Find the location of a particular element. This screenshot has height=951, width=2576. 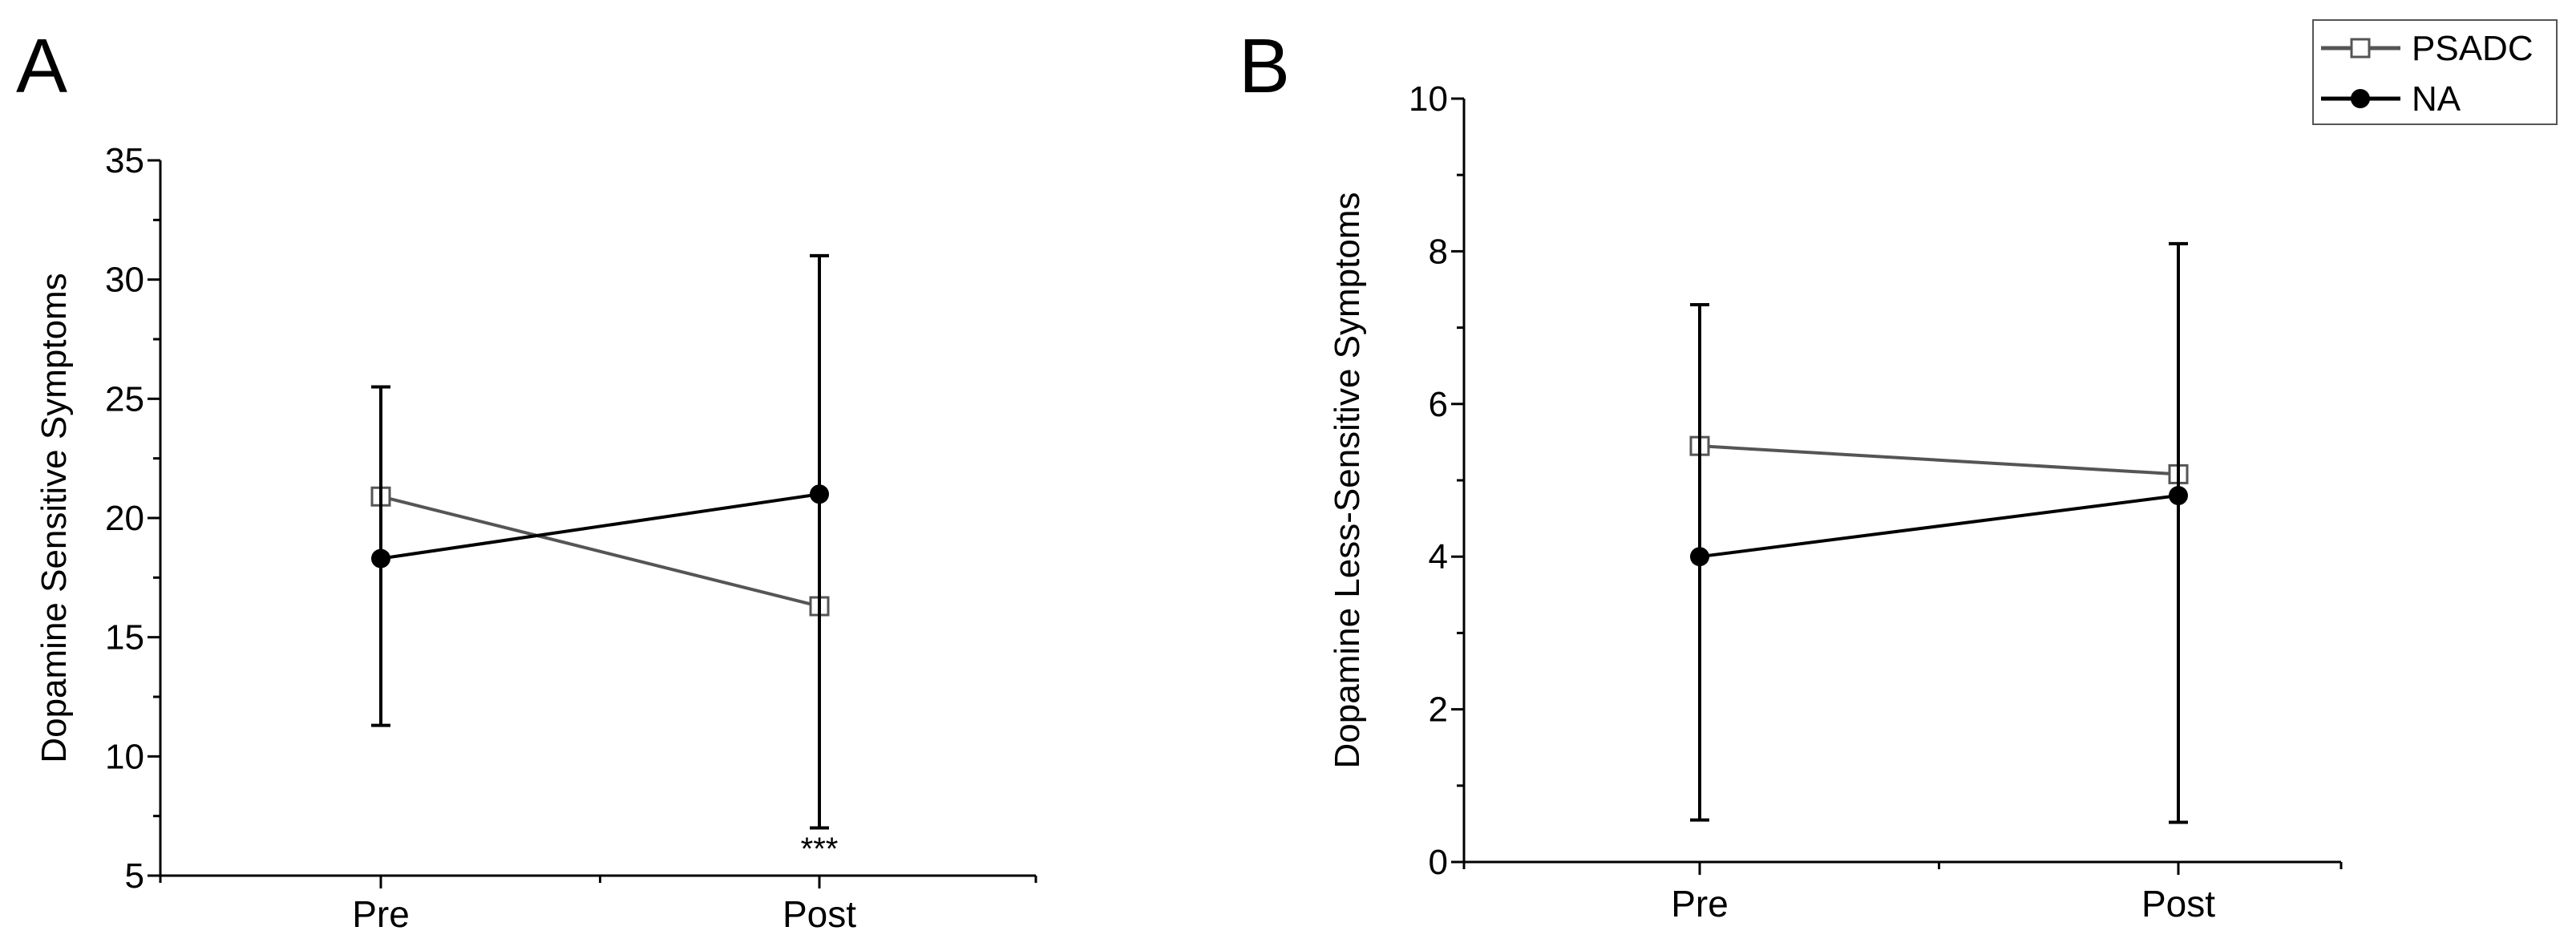

y-tick-label: 5 is located at coordinates (134, 876).